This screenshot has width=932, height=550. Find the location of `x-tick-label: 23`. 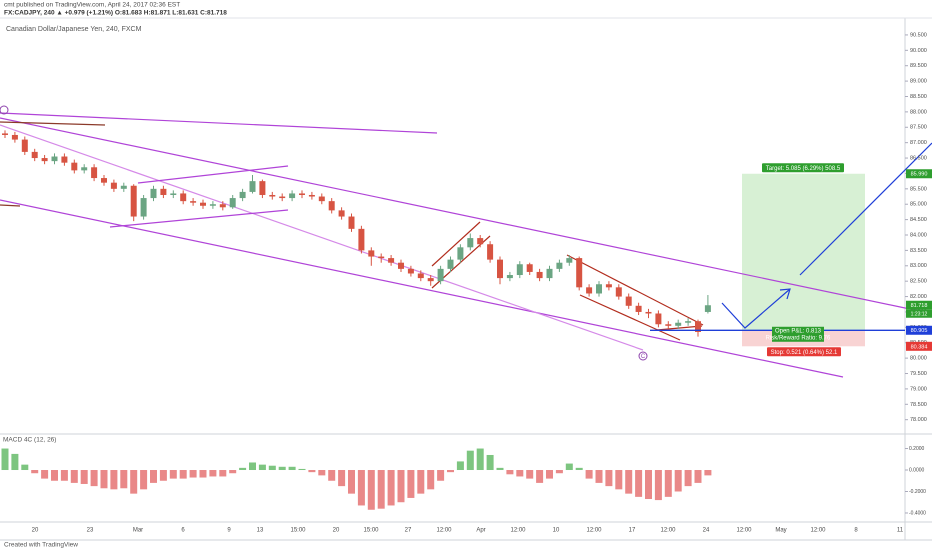

x-tick-label: 23 is located at coordinates (90, 531).